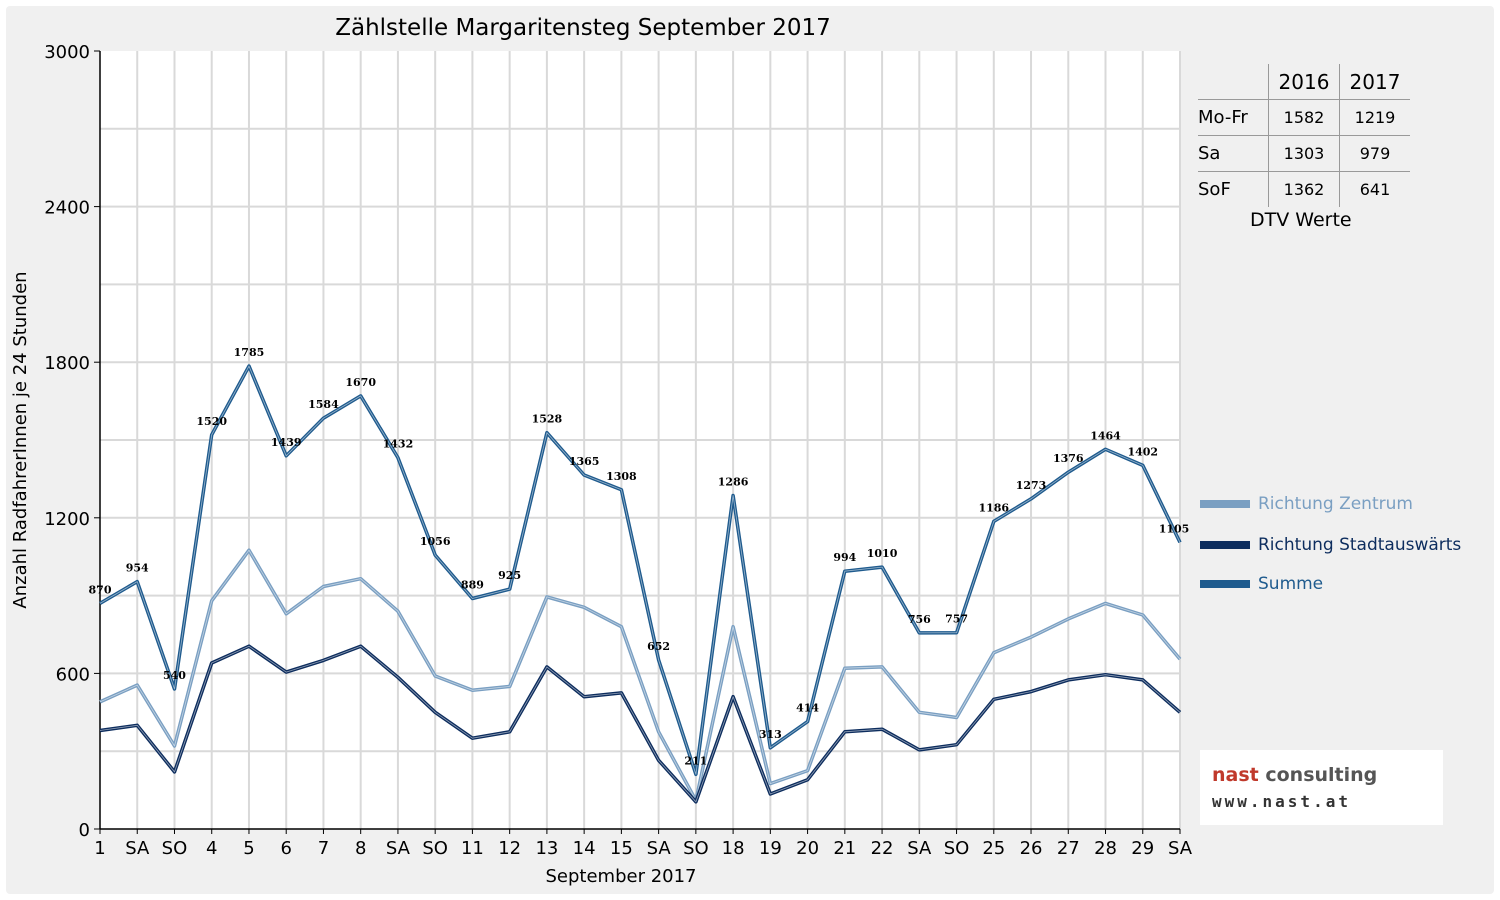  I want to click on legend-item-zentrum: Richtung Zentrum, so click(1306, 504).